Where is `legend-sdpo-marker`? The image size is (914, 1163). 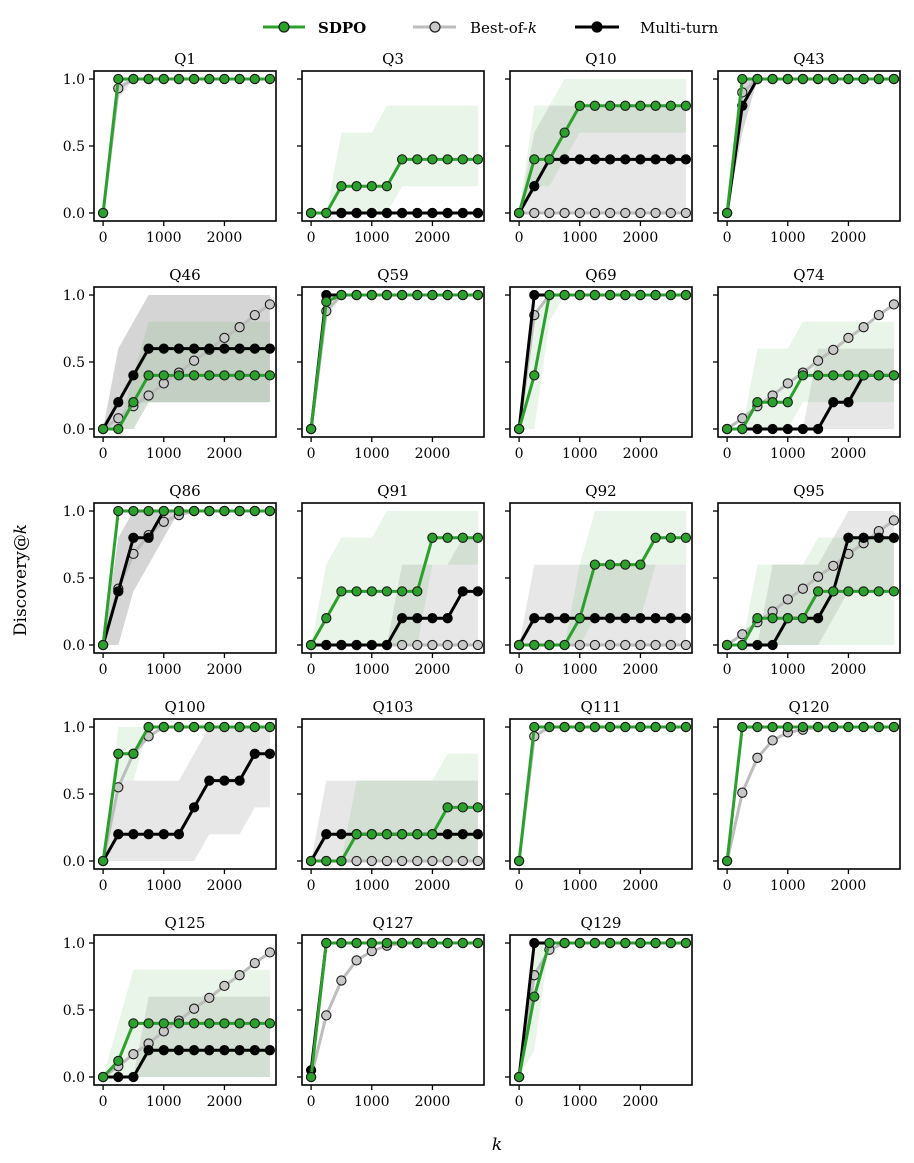
legend-sdpo-marker is located at coordinates (284, 27).